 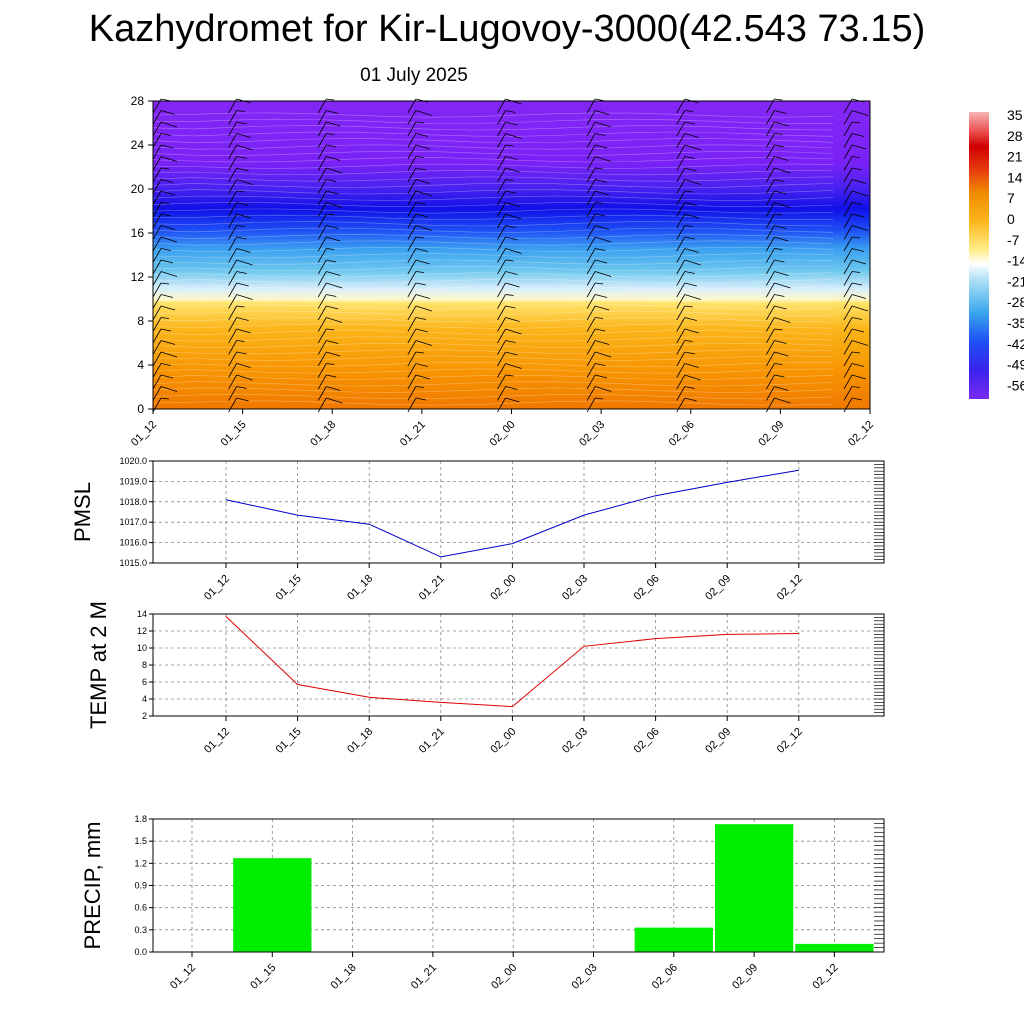 I want to click on y-tick-label: 1019.0, so click(x=133, y=481).